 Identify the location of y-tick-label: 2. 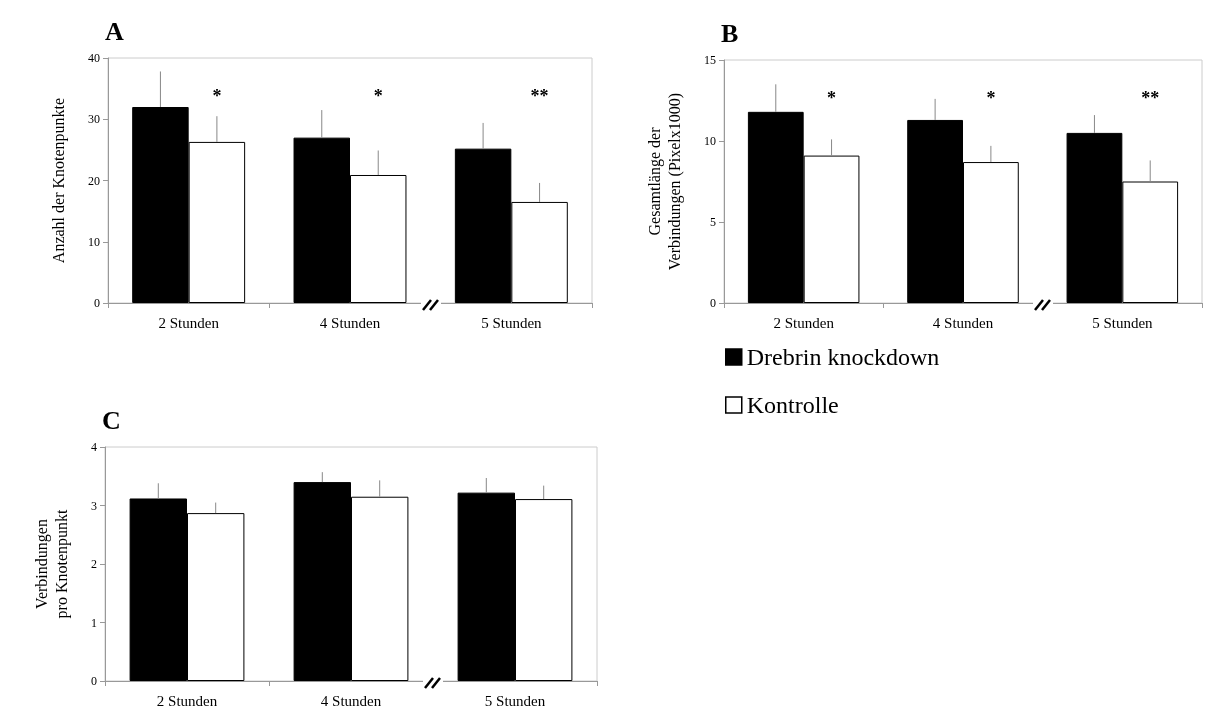
(94, 564).